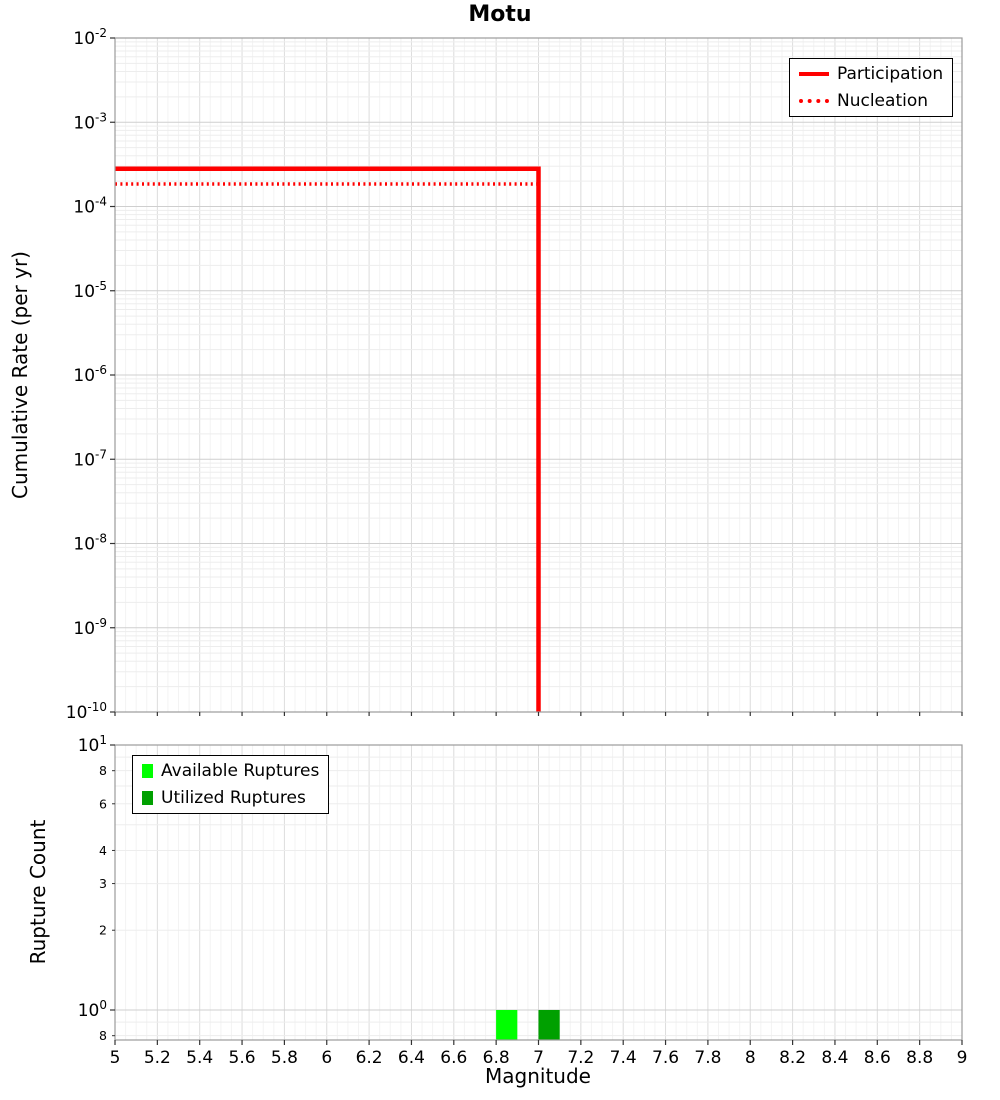  I want to click on svg-text: 10⁻¹⁰, so click(86, 711).